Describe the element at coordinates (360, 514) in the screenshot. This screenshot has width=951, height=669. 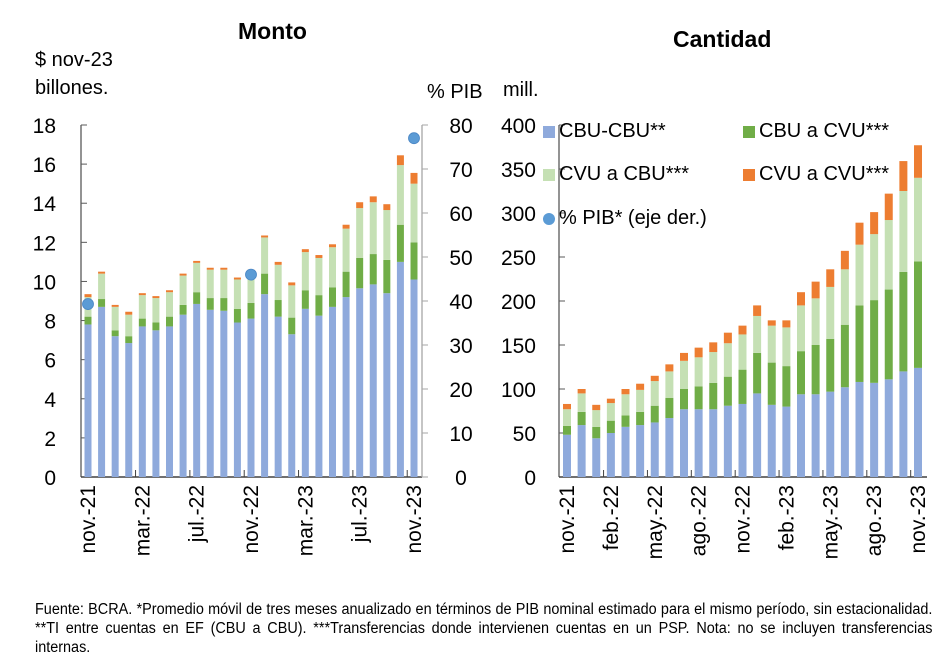
I see `x-tick-label: jul.-23` at that location.